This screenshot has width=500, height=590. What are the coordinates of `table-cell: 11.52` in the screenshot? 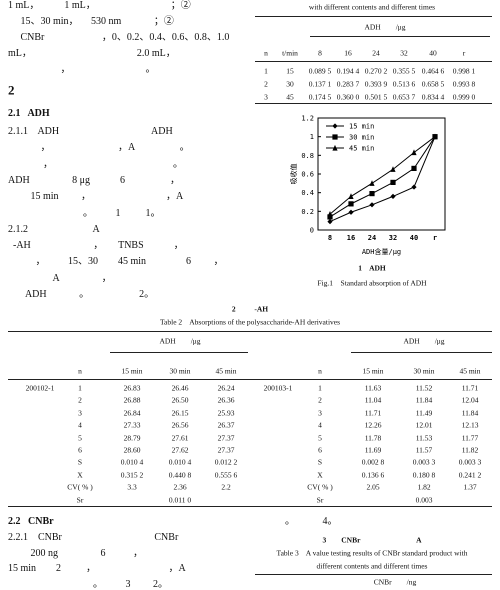 It's located at (424, 388).